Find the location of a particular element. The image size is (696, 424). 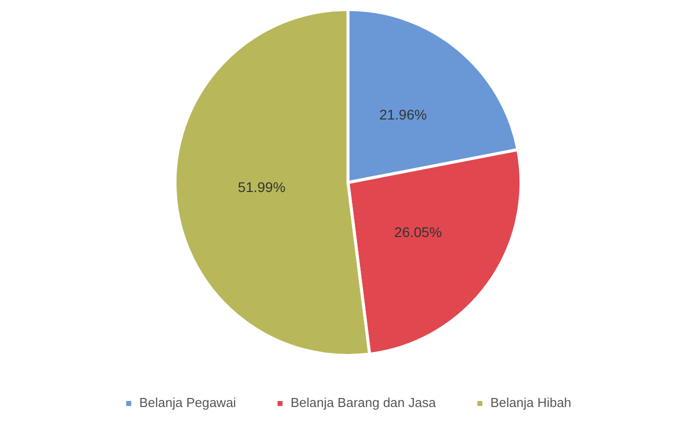

data-label: 21.96% is located at coordinates (403, 114).